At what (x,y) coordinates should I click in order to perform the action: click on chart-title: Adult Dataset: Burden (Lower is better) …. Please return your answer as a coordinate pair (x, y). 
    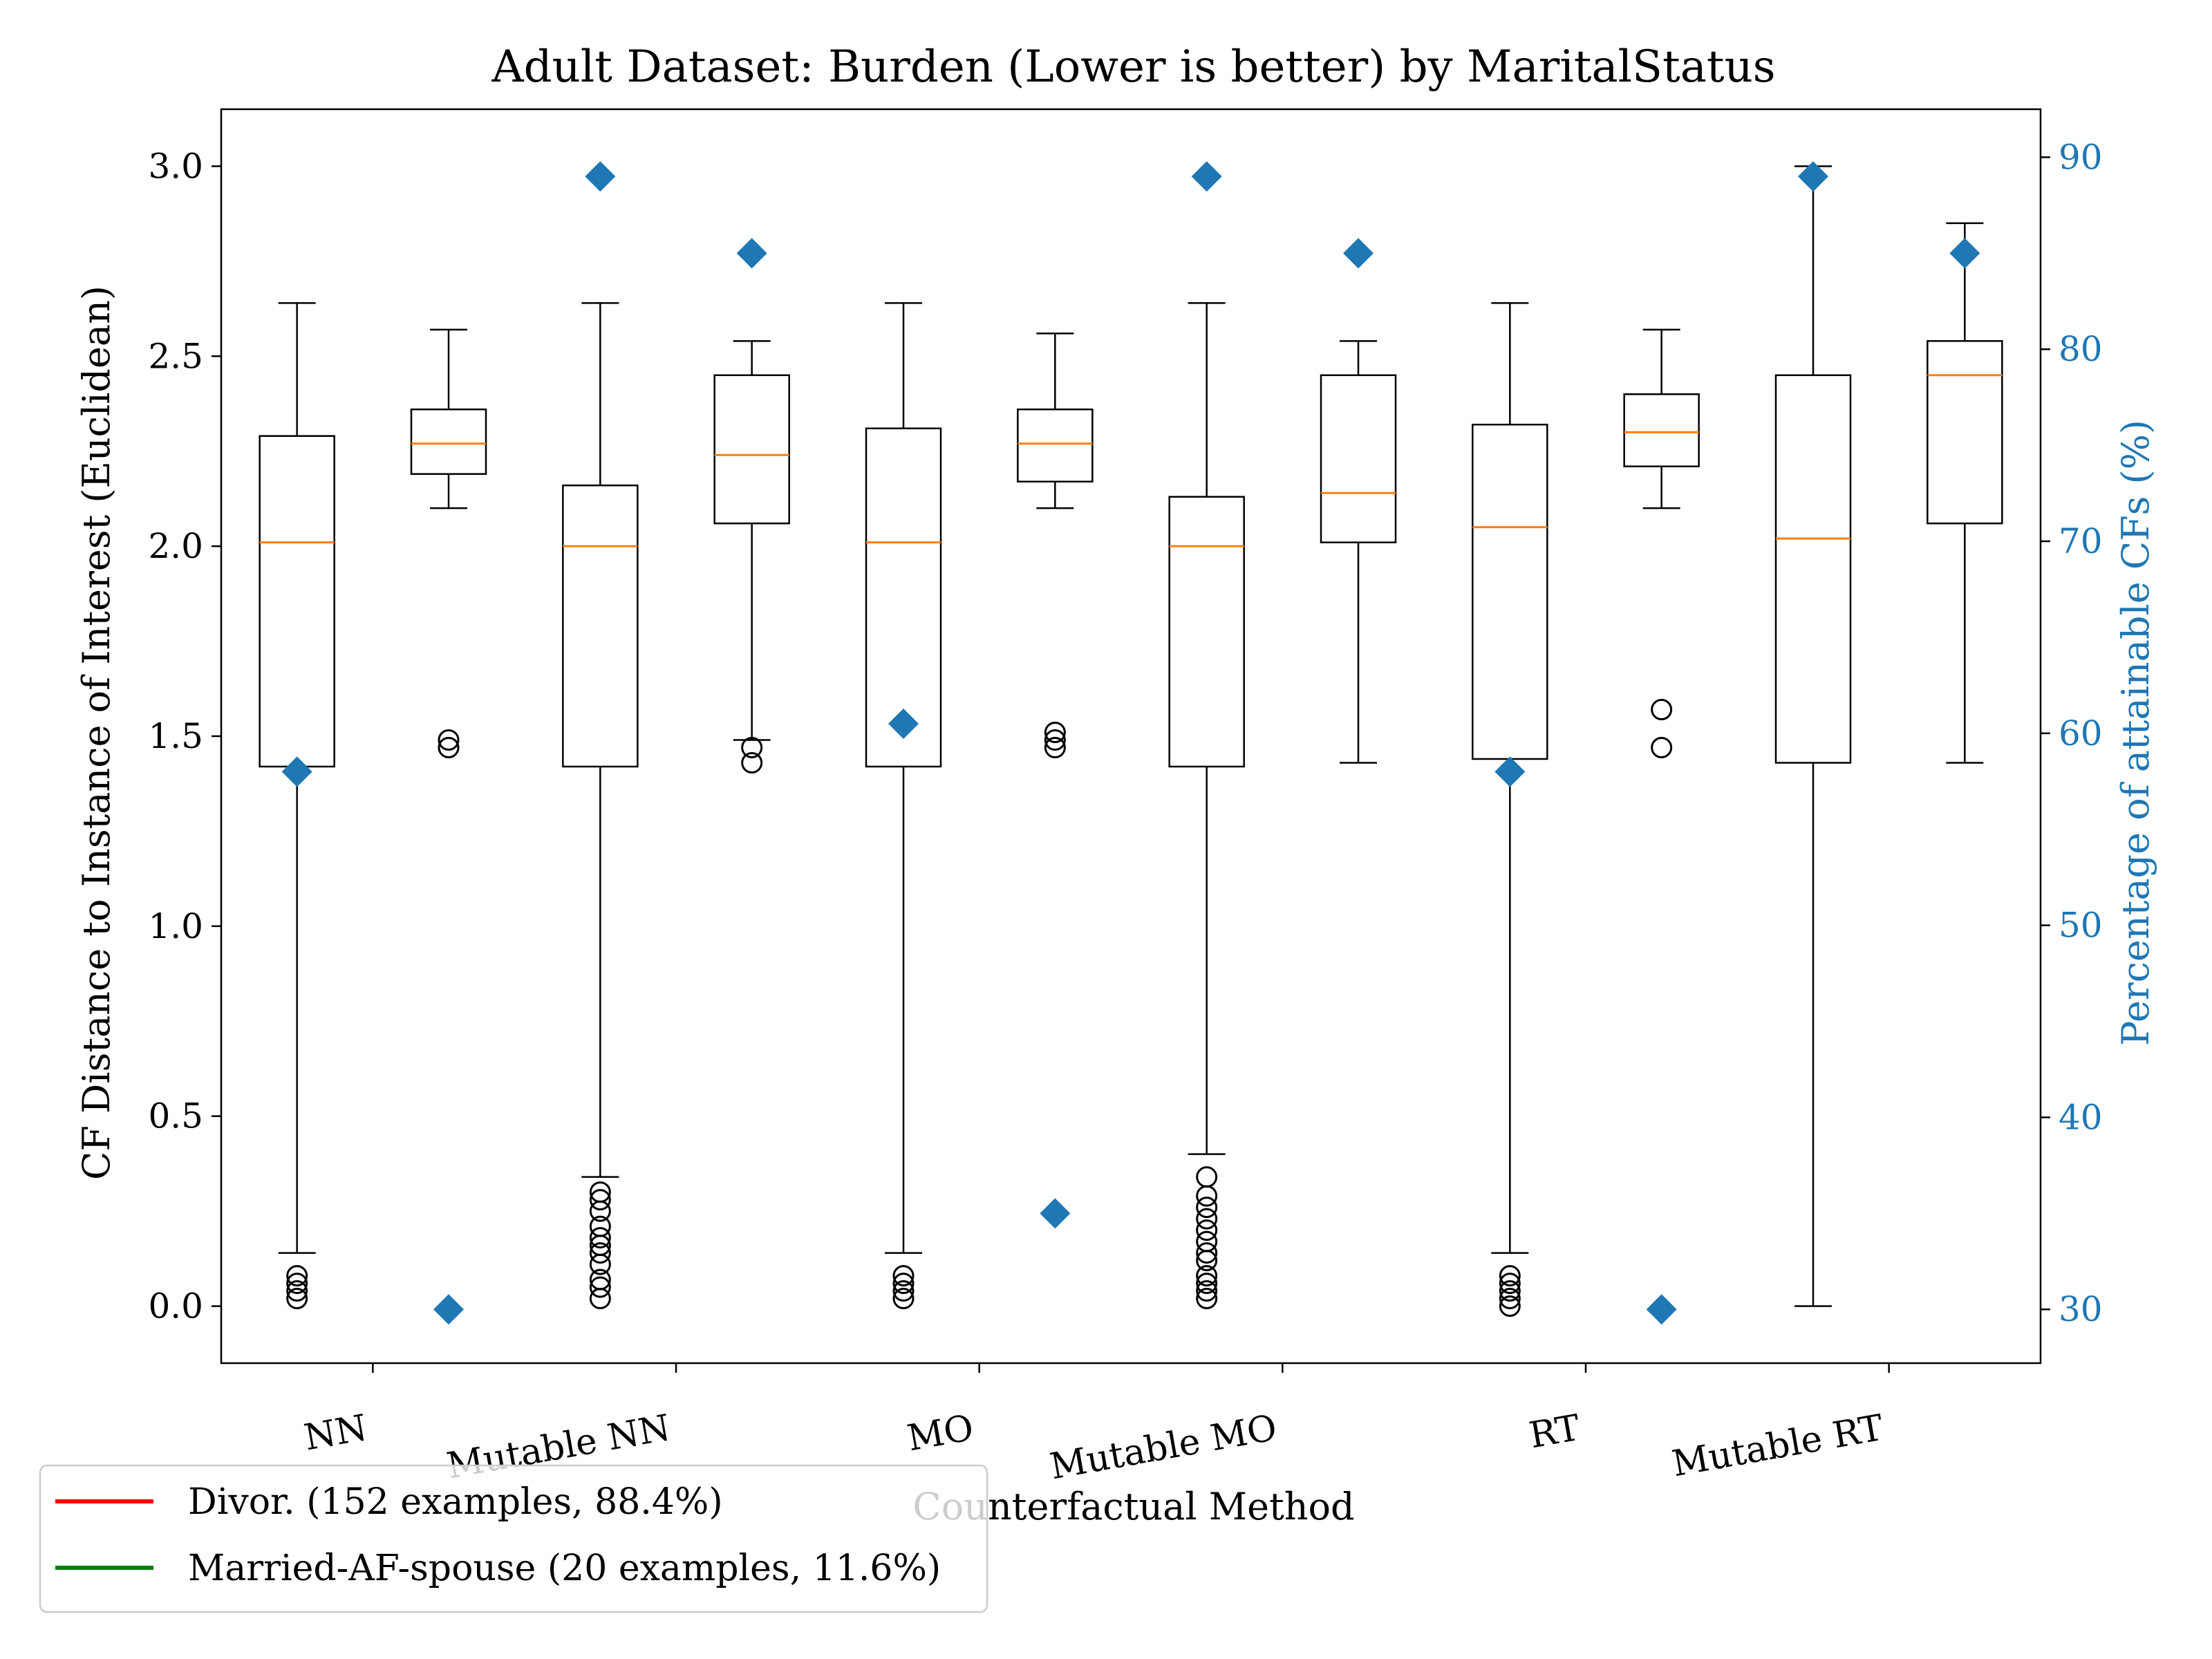
    Looking at the image, I should click on (1133, 67).